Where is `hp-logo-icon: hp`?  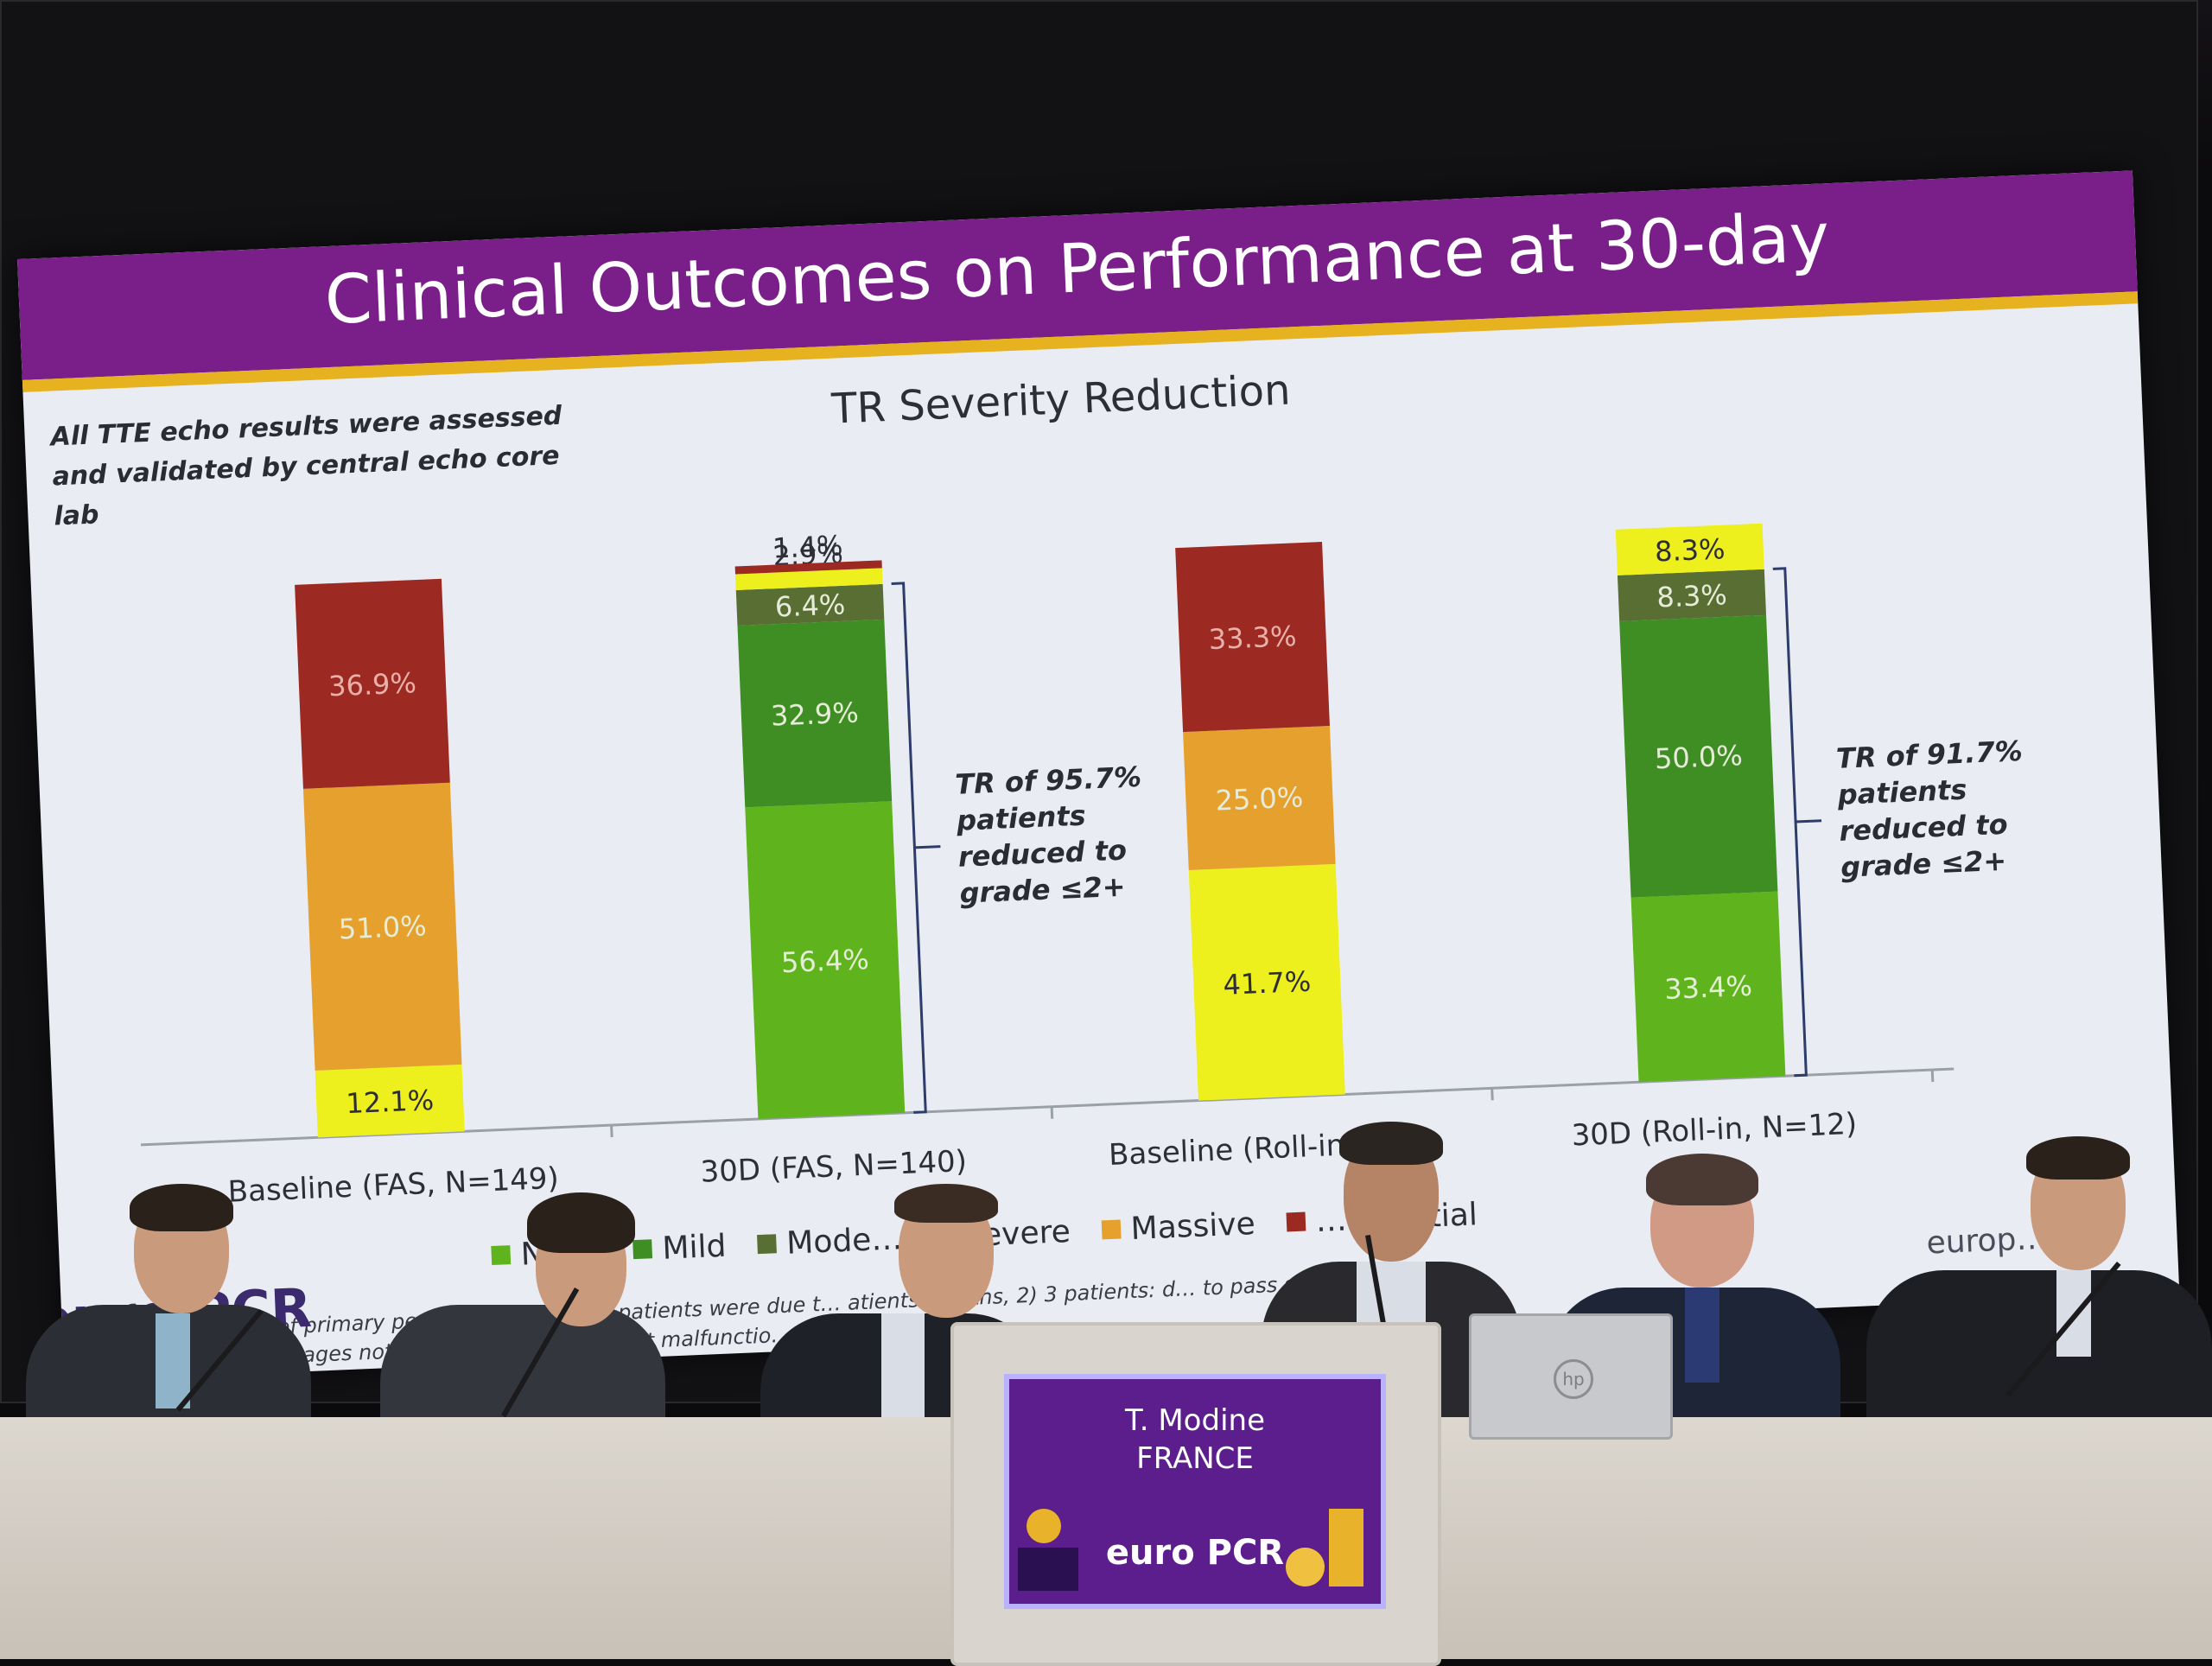 hp-logo-icon: hp is located at coordinates (1573, 1379).